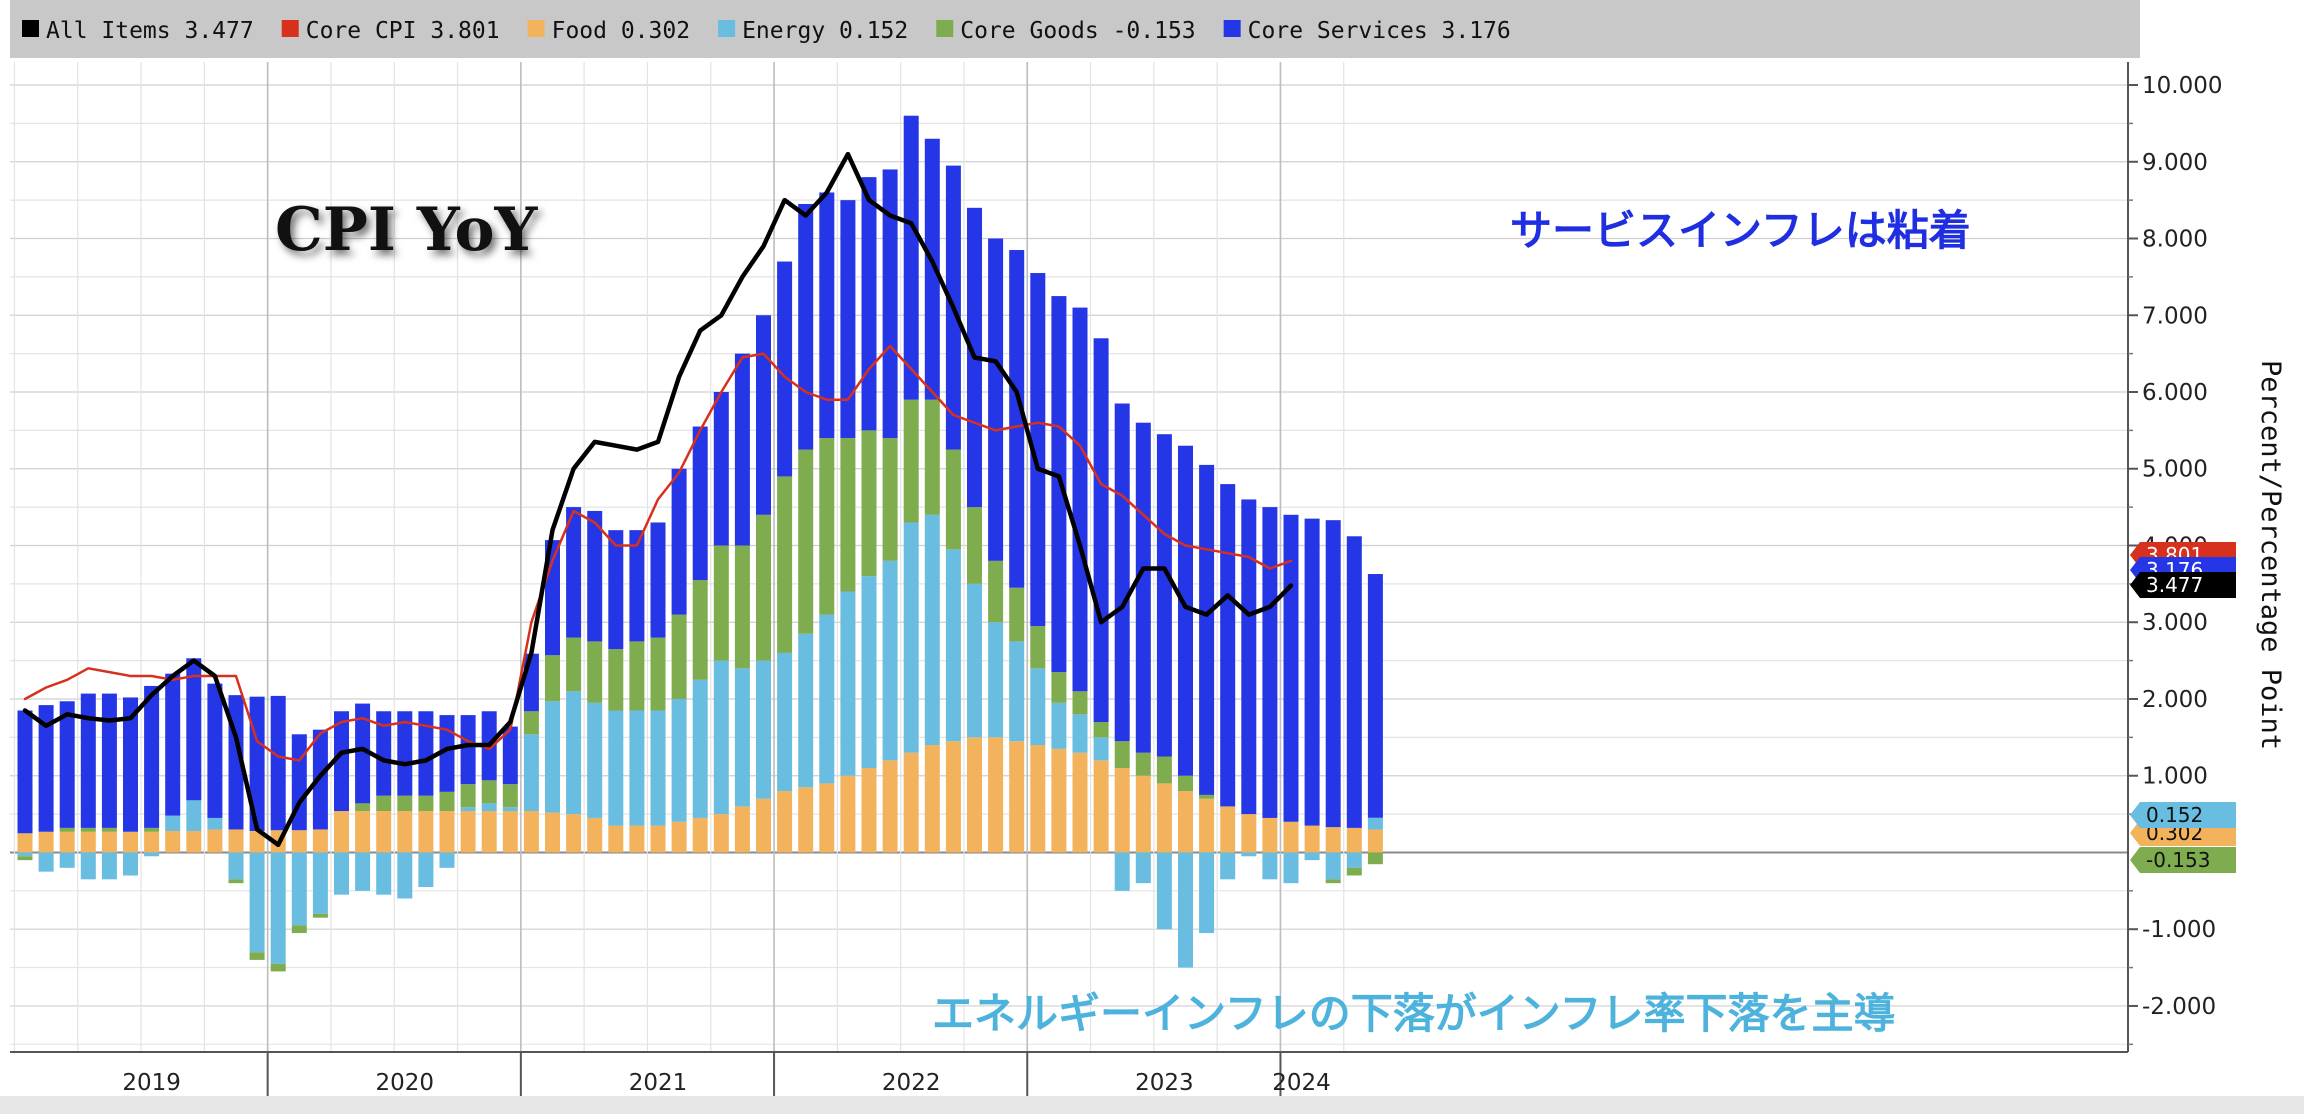  What do you see at coordinates (2175, 316) in the screenshot?
I see `y-tick-label: 7.000` at bounding box center [2175, 316].